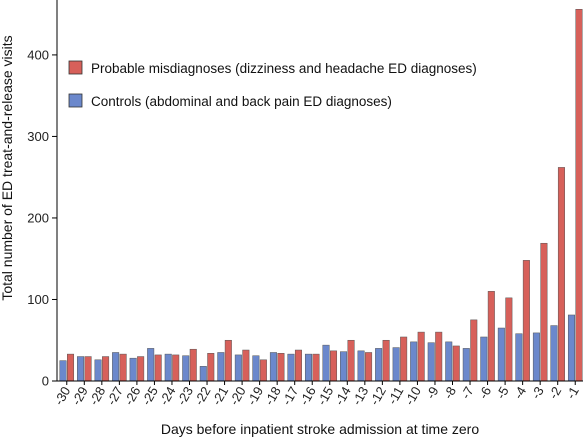 The image size is (587, 438). I want to click on bar-controls--14, so click(344, 366).